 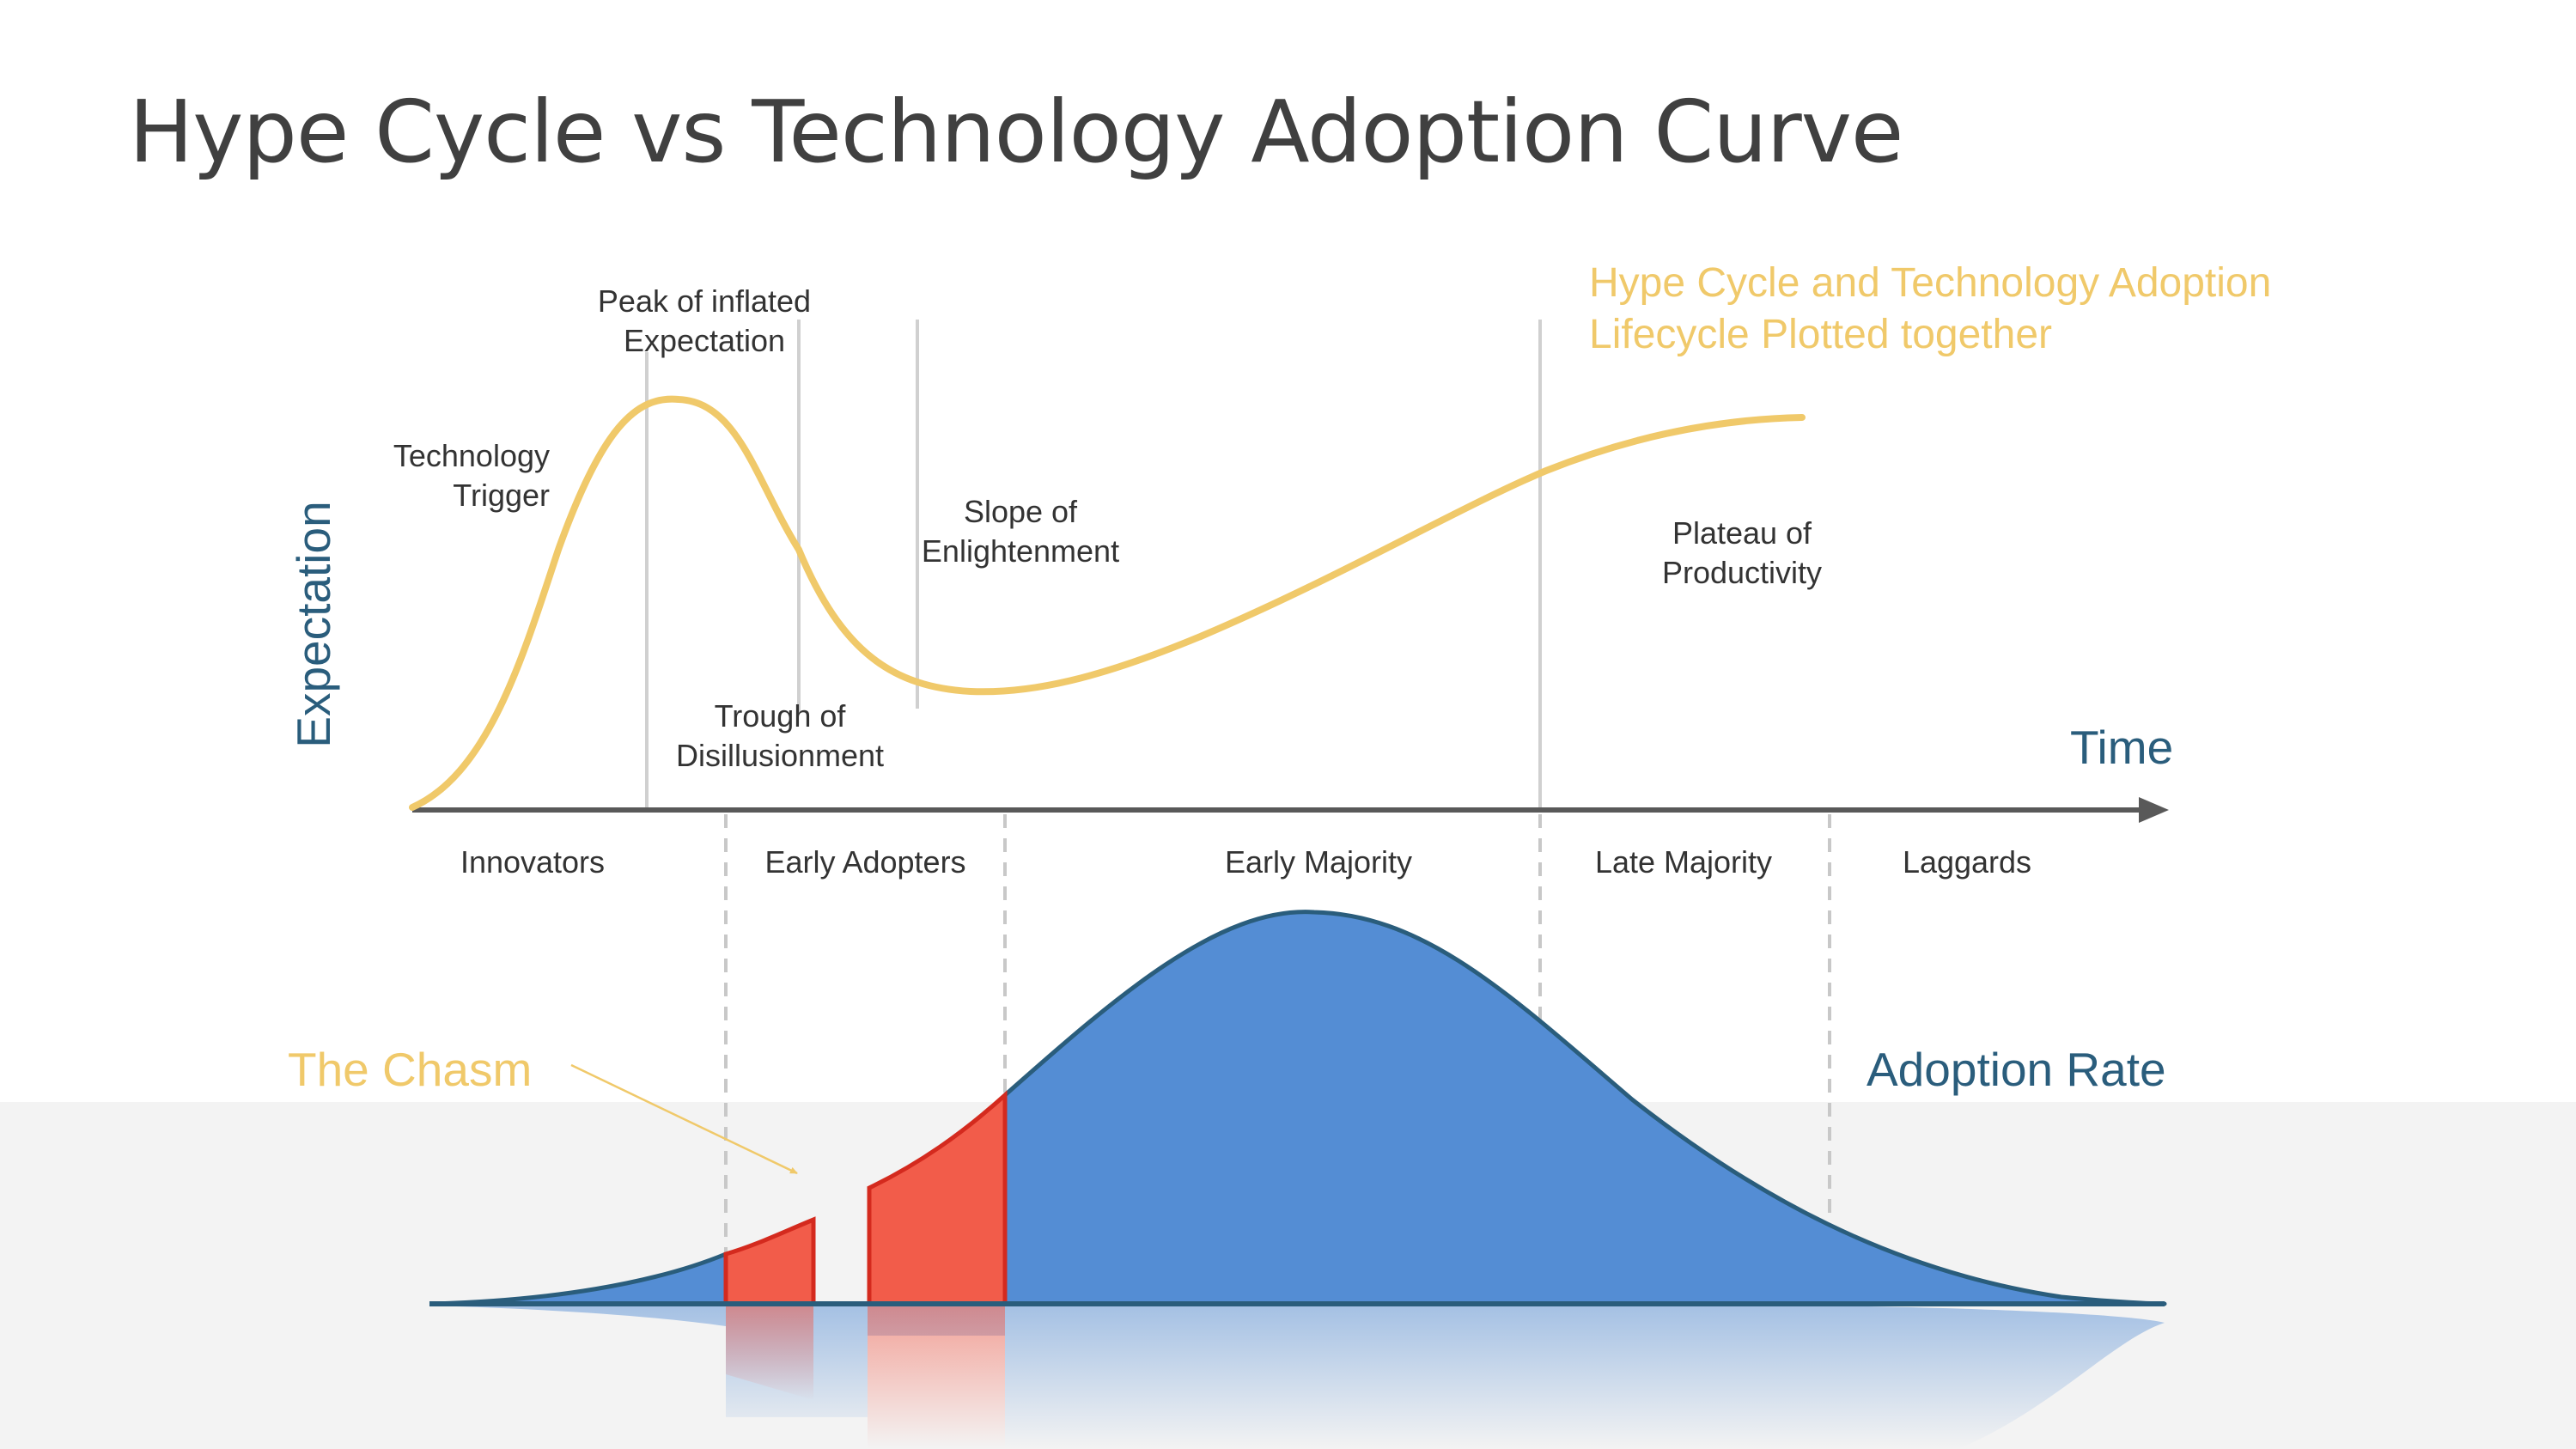 What do you see at coordinates (1930, 283) in the screenshot?
I see `caption-line-1: Hype Cycle and Technology Adoption` at bounding box center [1930, 283].